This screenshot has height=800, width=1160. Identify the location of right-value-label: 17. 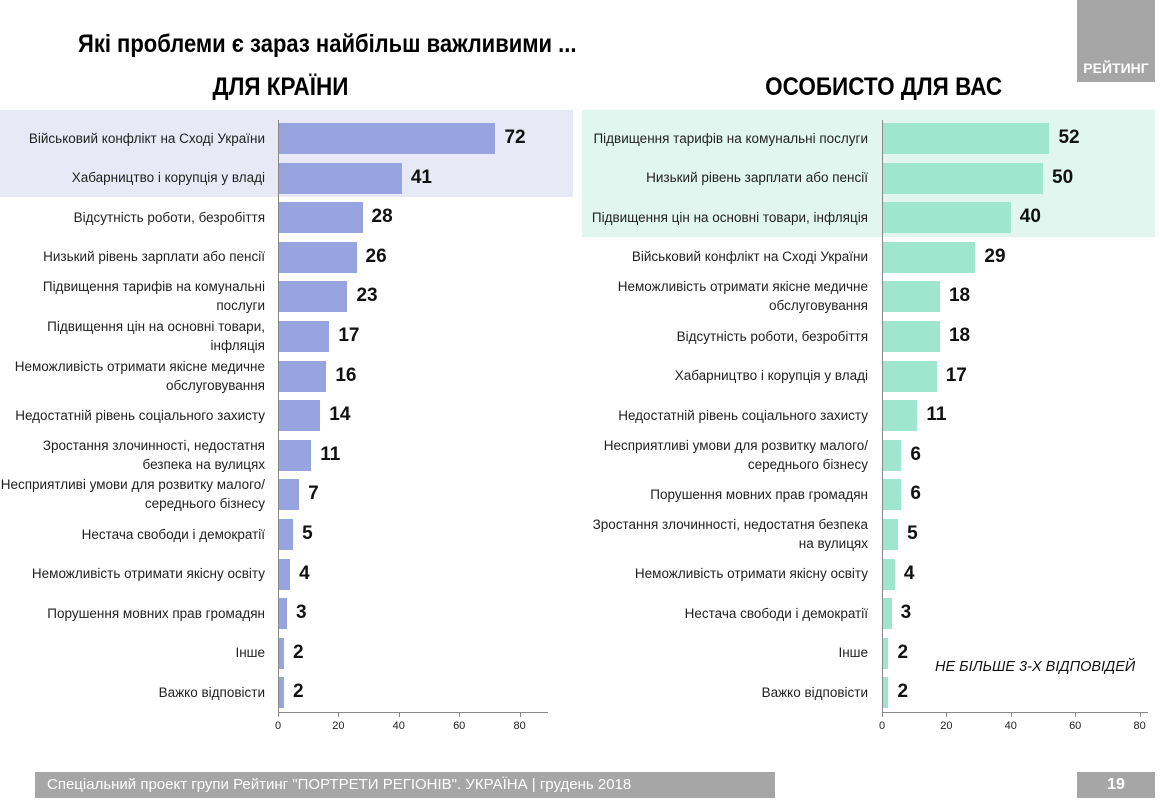
(956, 375).